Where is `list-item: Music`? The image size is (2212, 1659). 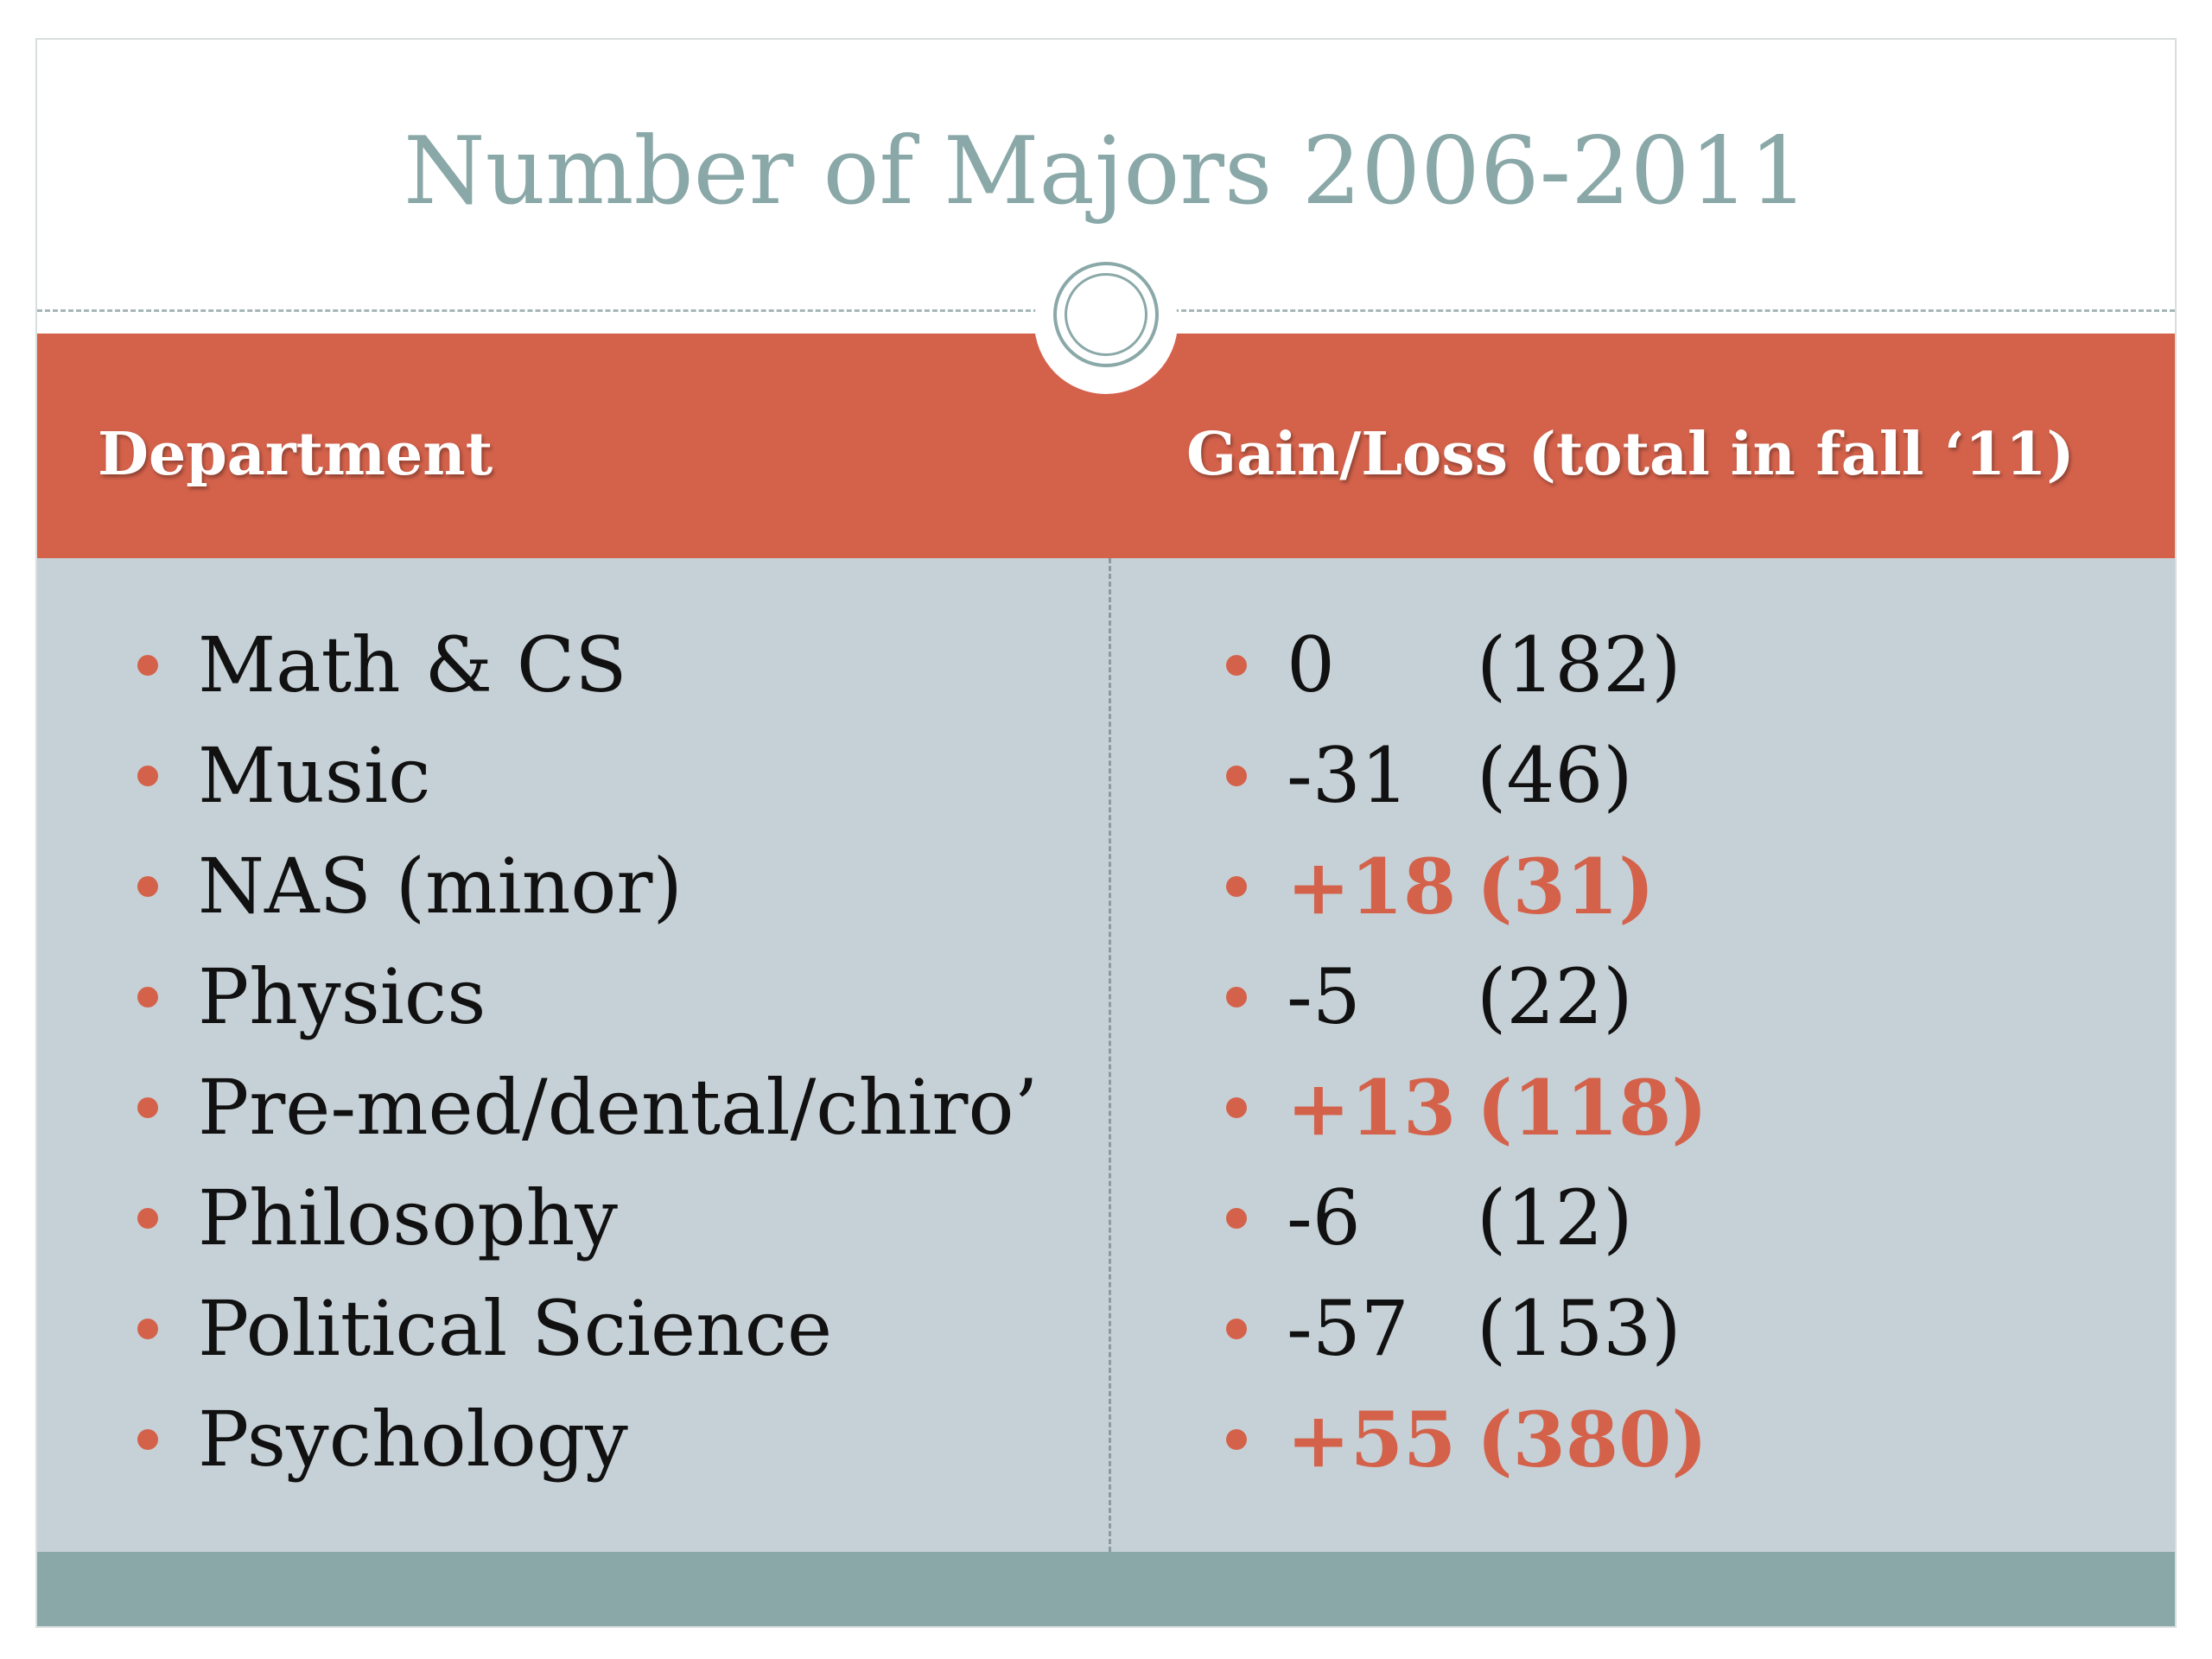
list-item: Music is located at coordinates (568, 776).